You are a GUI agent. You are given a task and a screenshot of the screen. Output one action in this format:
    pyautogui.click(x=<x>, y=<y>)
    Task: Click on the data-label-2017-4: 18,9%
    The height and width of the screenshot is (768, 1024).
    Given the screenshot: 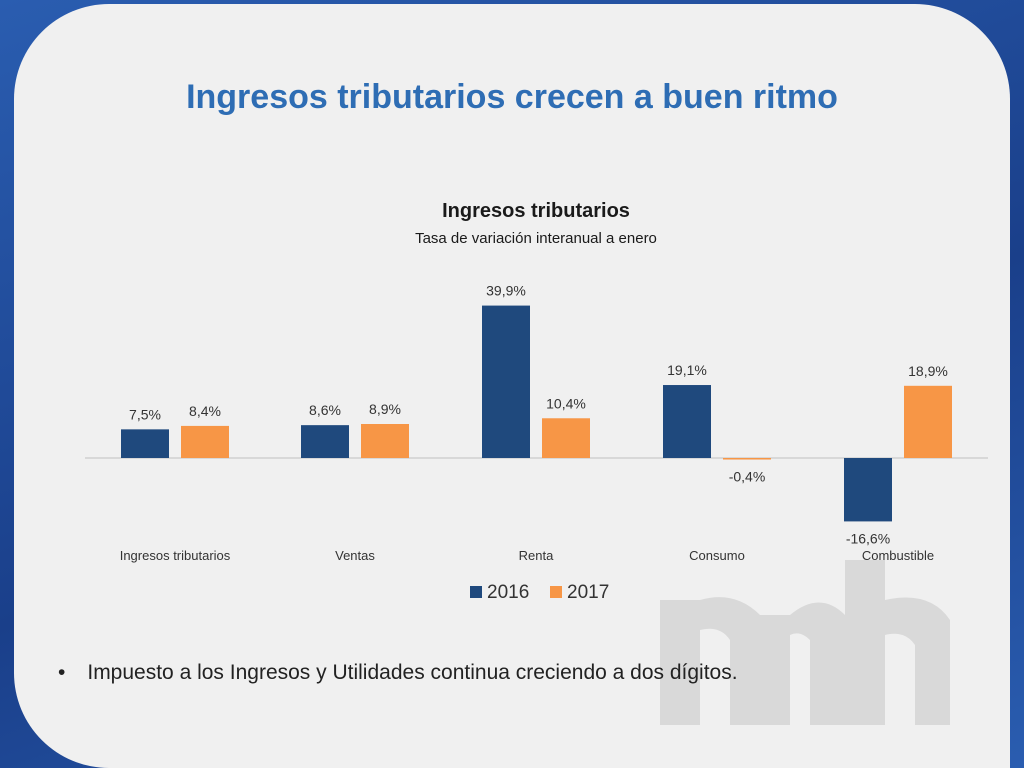 What is the action you would take?
    pyautogui.click(x=928, y=371)
    